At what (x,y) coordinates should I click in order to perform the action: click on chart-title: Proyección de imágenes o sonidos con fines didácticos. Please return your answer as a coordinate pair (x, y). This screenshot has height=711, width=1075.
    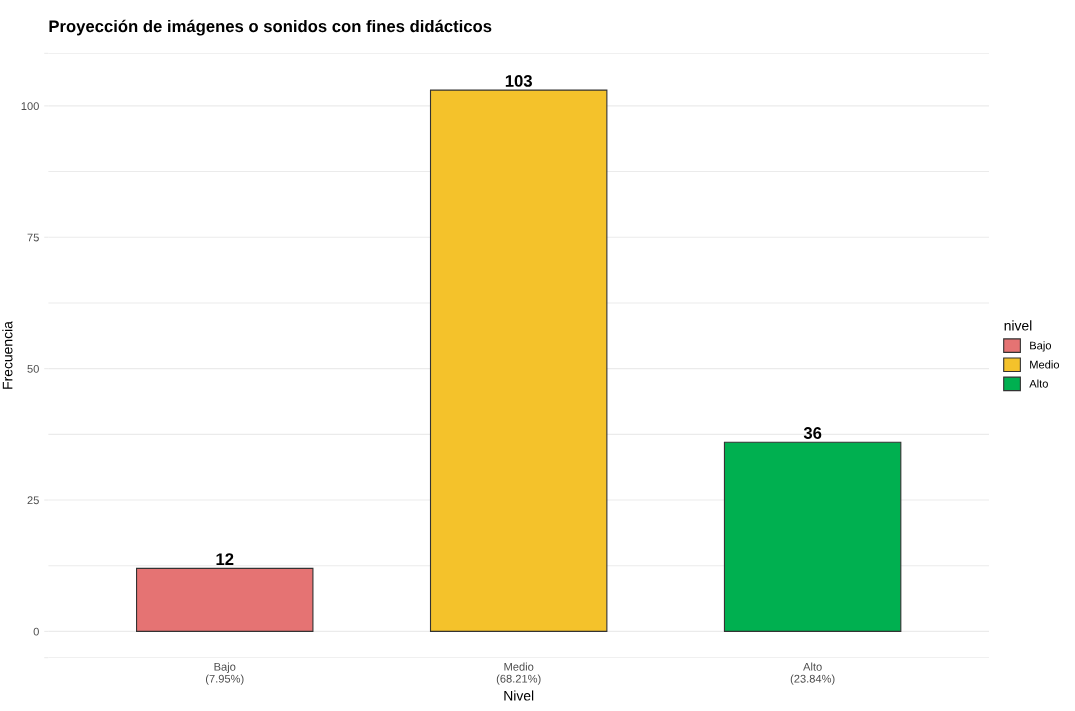
    Looking at the image, I should click on (270, 27).